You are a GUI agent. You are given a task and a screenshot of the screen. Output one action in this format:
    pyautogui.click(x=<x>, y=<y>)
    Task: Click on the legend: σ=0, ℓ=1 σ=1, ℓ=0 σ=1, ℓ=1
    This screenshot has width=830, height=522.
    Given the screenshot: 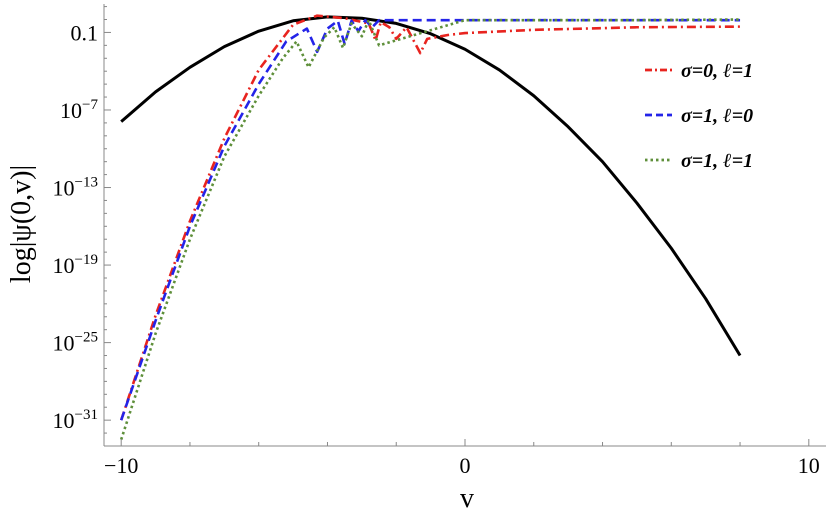 What is the action you would take?
    pyautogui.click(x=699, y=116)
    